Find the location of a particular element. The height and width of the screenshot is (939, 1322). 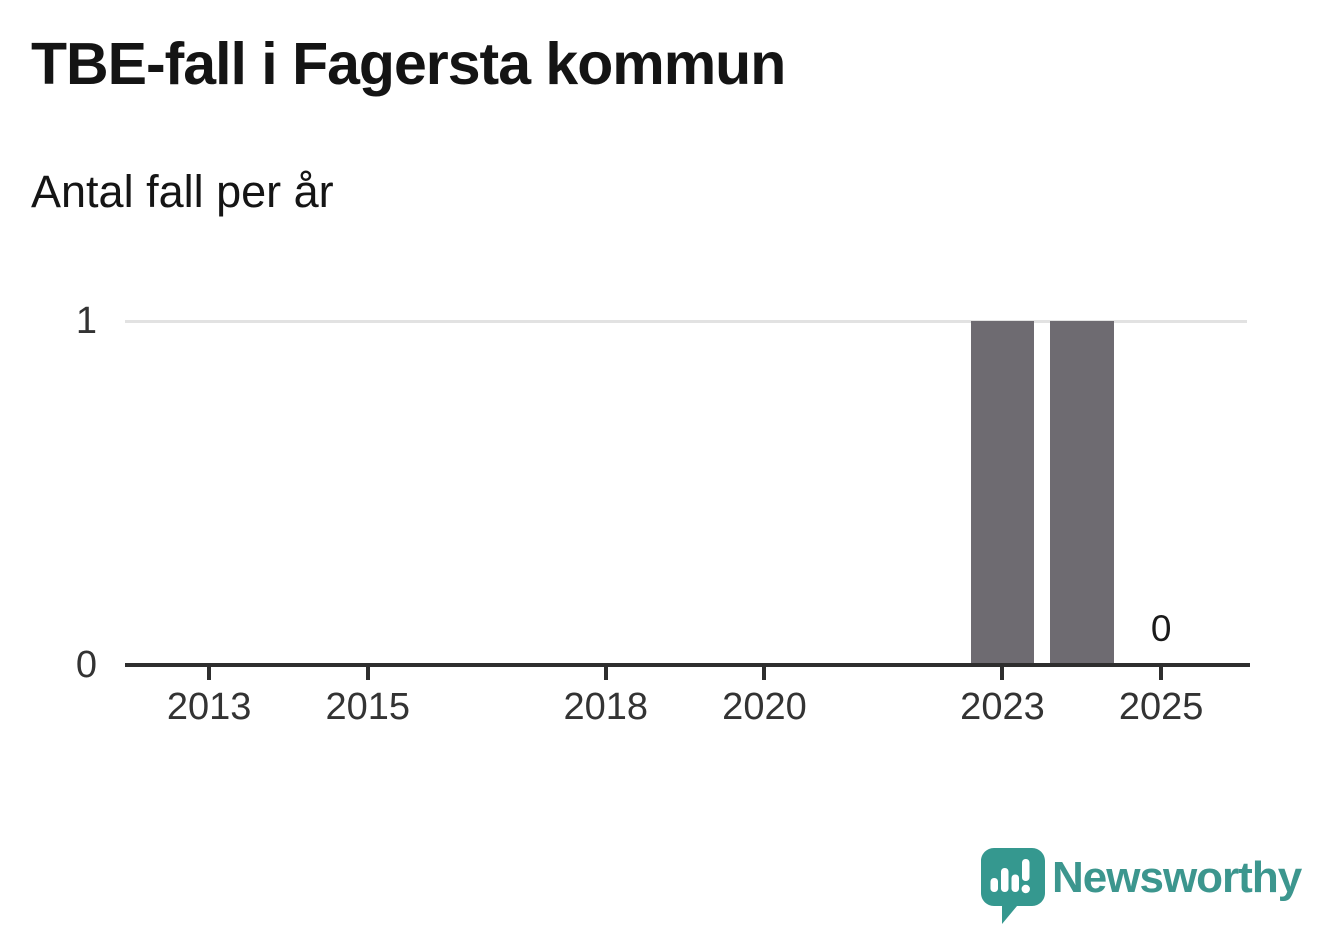

bar-value-annotation: 0 is located at coordinates (1161, 628).